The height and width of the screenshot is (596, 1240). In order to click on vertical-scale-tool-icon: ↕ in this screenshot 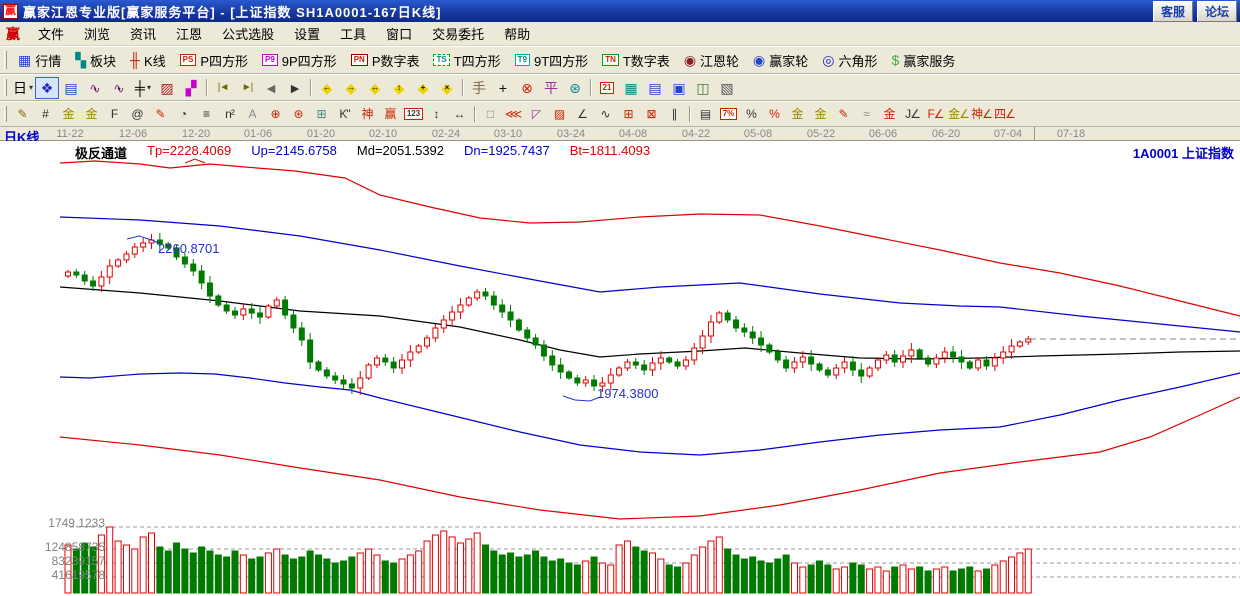, I will do `click(436, 114)`.